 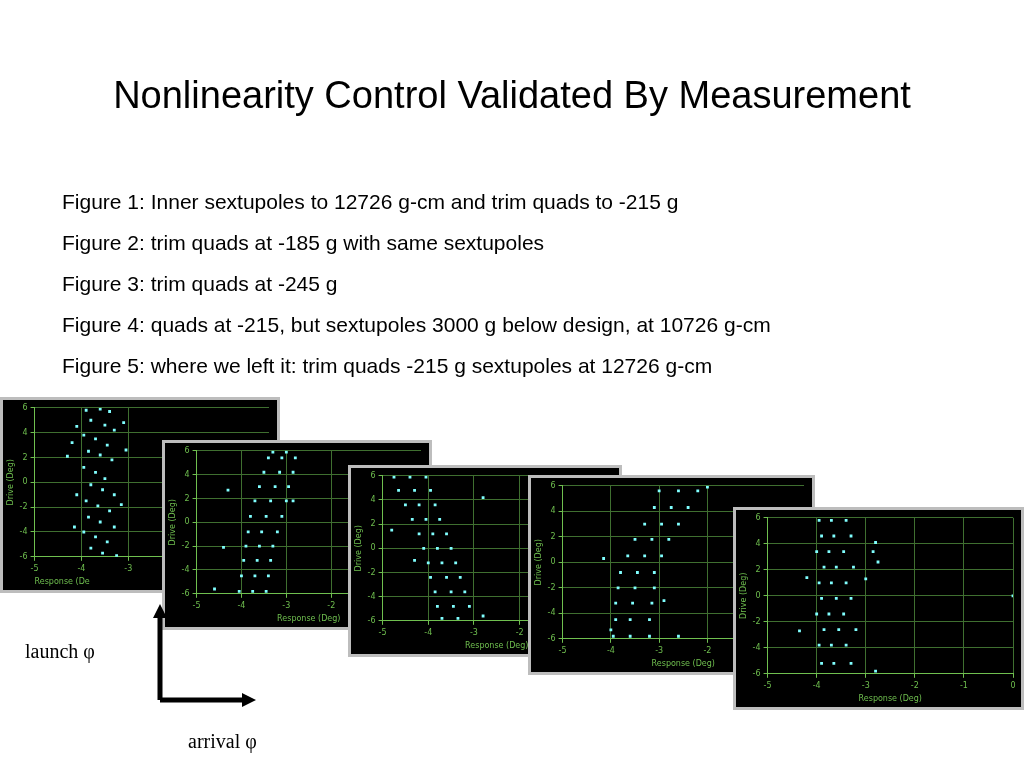 What do you see at coordinates (963, 685) in the screenshot?
I see `x-tick-label: -1` at bounding box center [963, 685].